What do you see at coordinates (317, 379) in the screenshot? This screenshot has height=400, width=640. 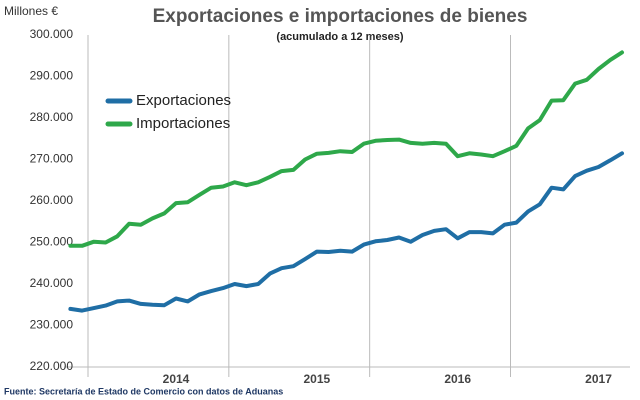 I see `x-tick-label: 2015` at bounding box center [317, 379].